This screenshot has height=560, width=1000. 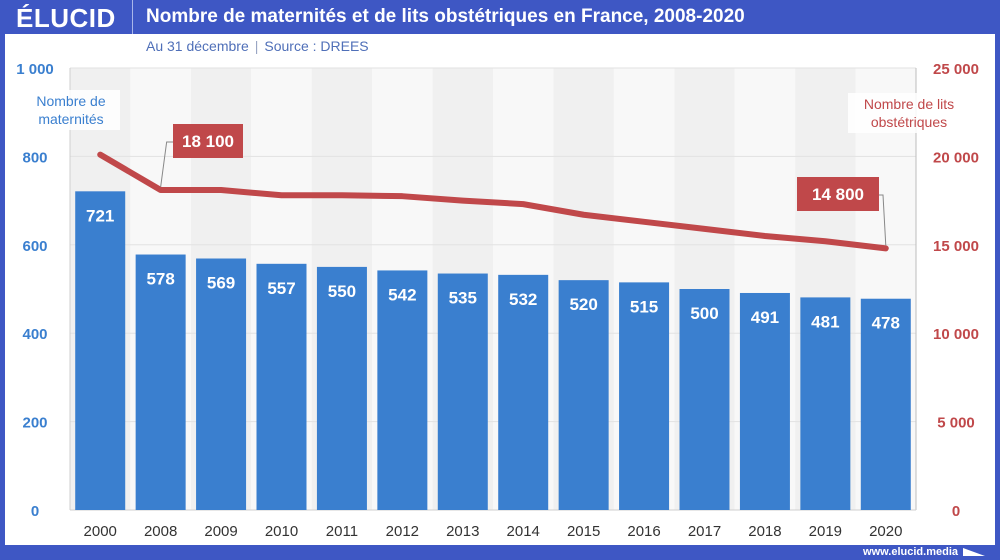 What do you see at coordinates (132, 17) in the screenshot?
I see `header-divider` at bounding box center [132, 17].